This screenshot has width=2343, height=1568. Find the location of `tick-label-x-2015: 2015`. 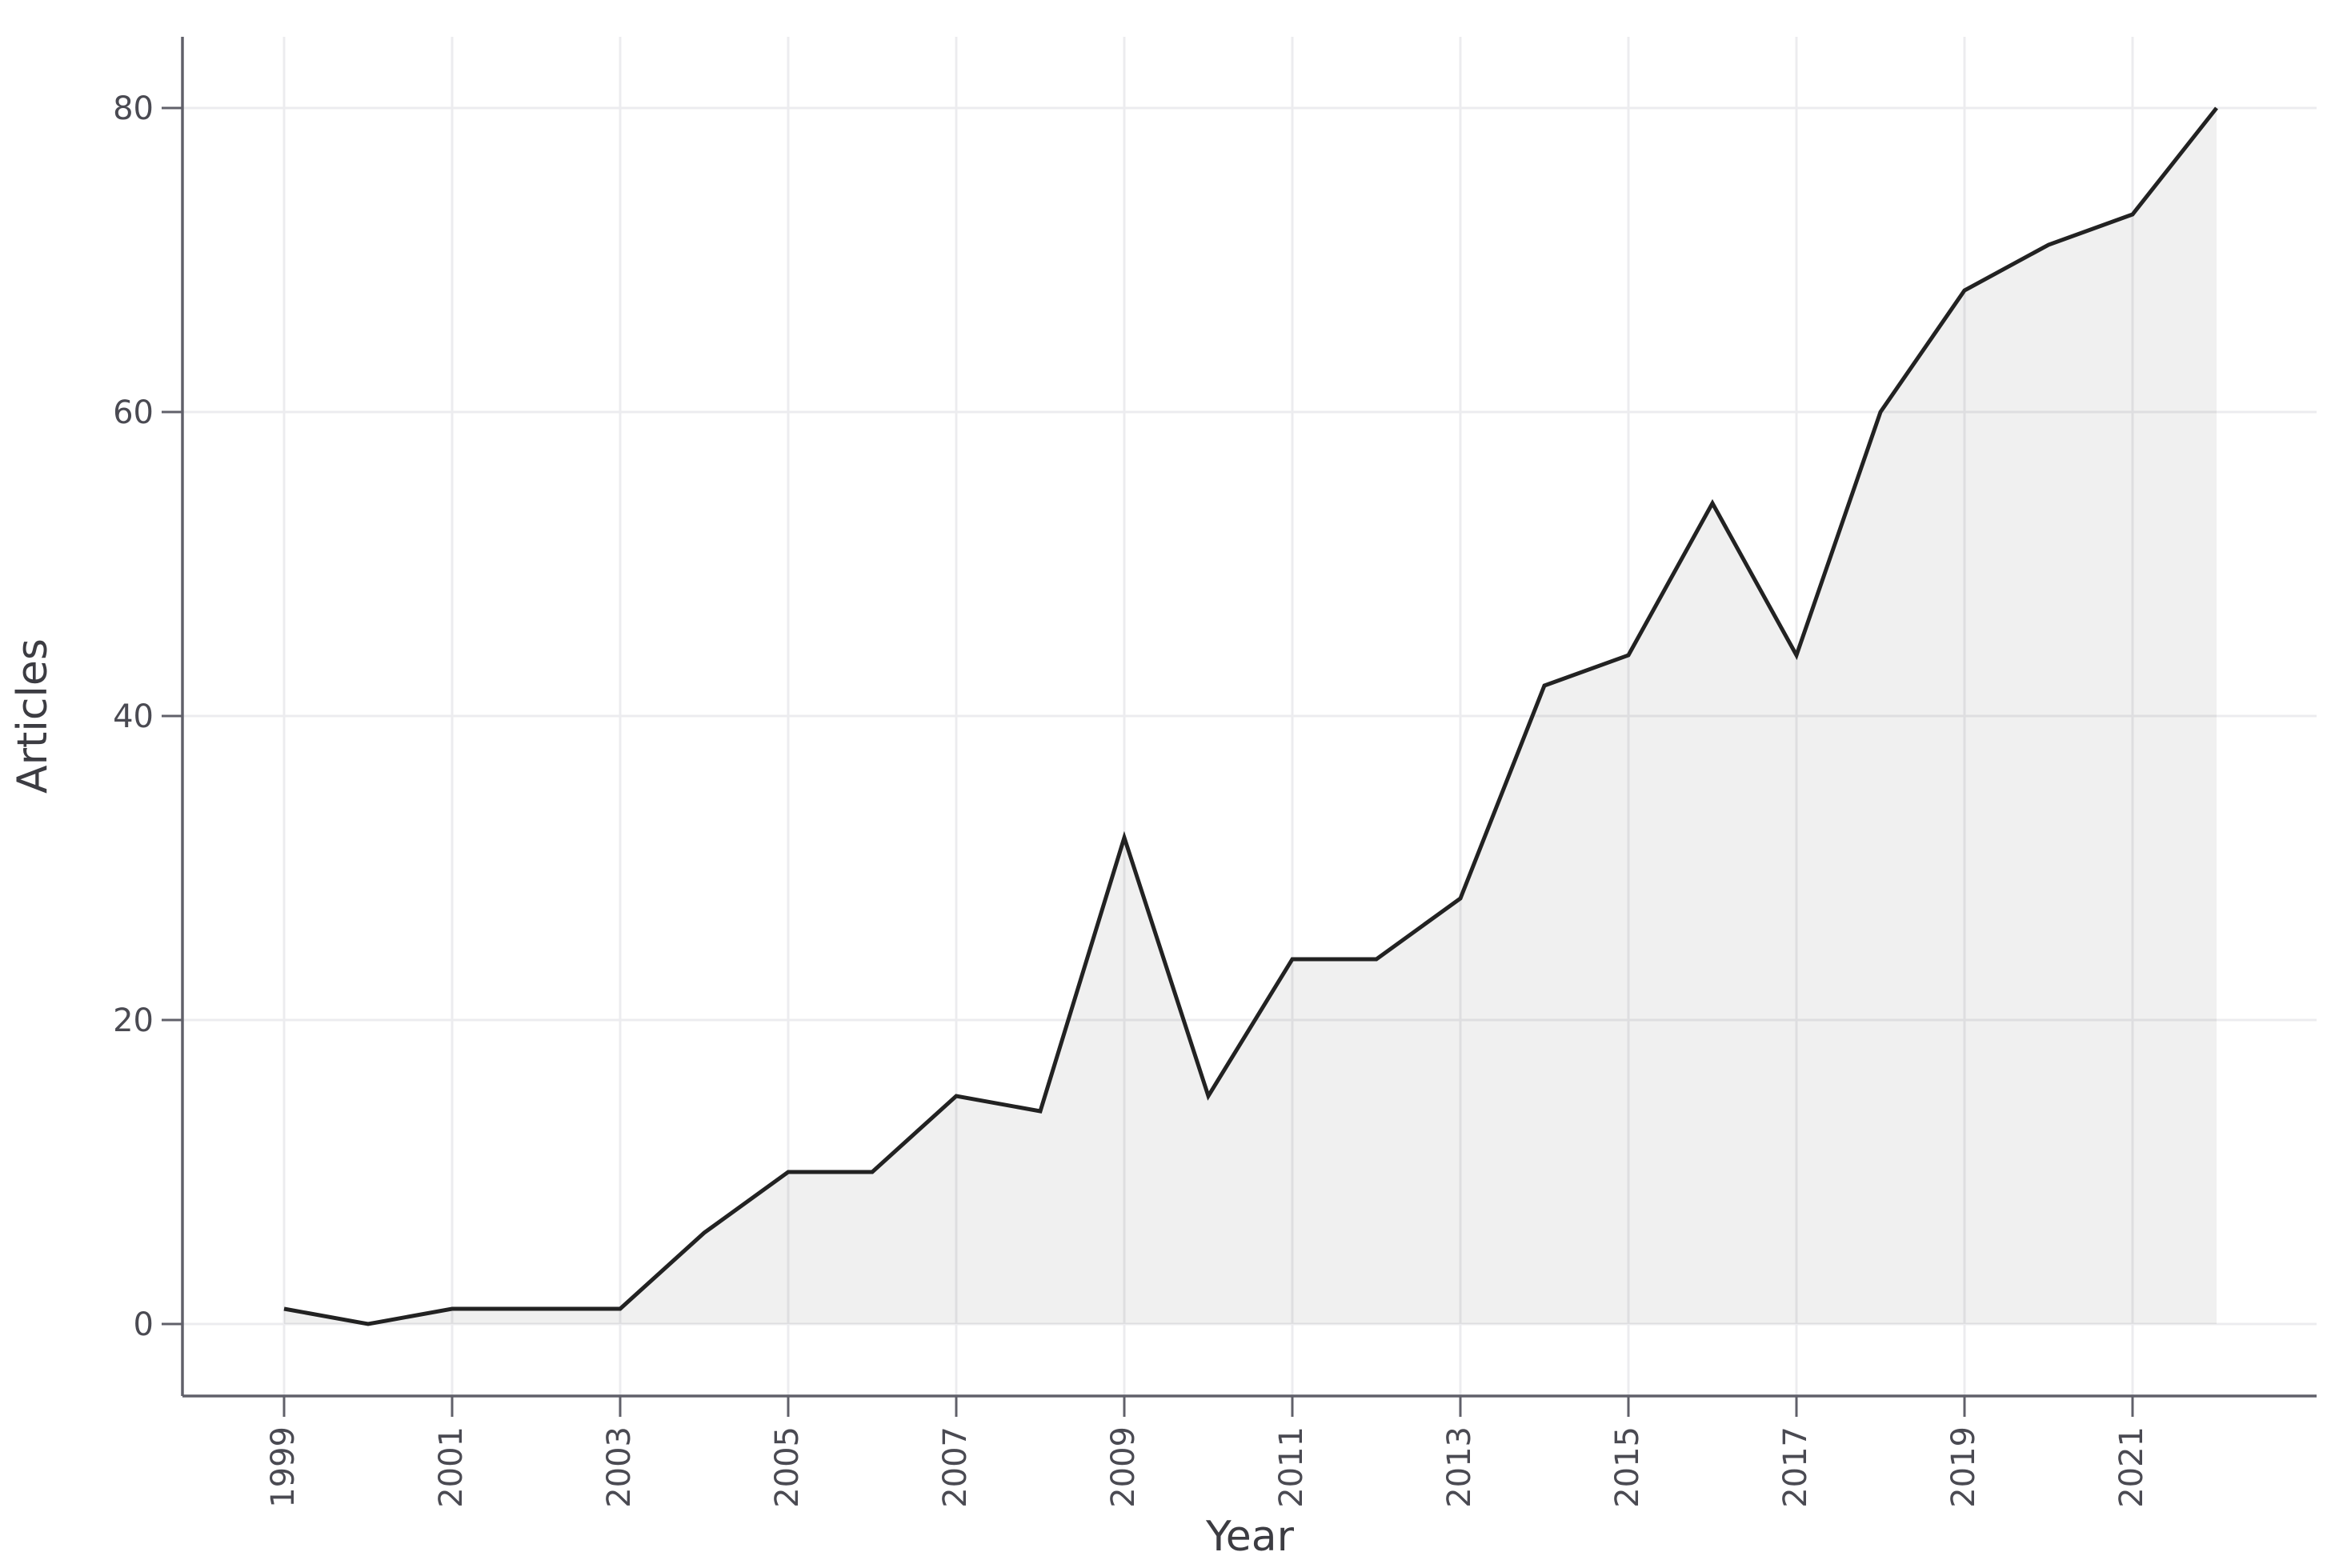

tick-label-x-2015: 2015 is located at coordinates (1627, 1467).